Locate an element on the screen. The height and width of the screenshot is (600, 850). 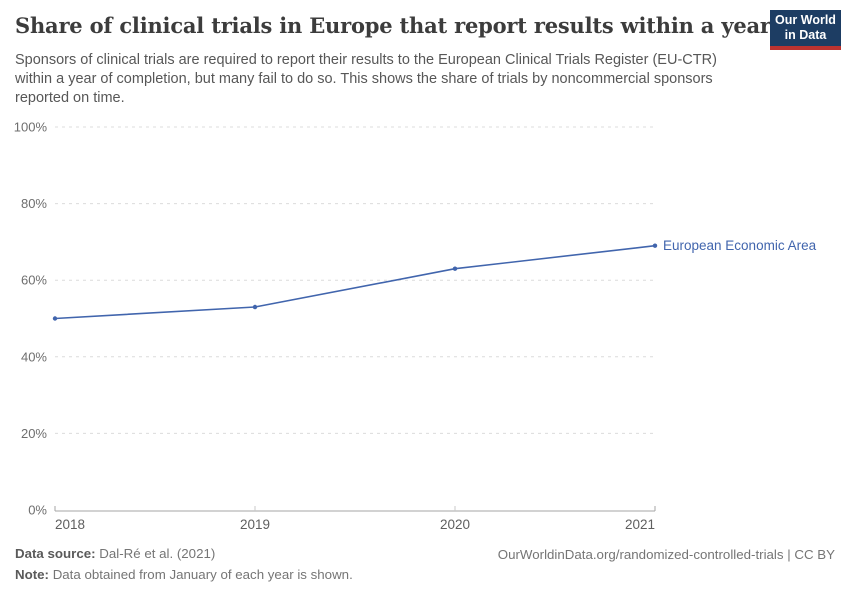
owid-logo: Our World in Data is located at coordinates (805, 30).